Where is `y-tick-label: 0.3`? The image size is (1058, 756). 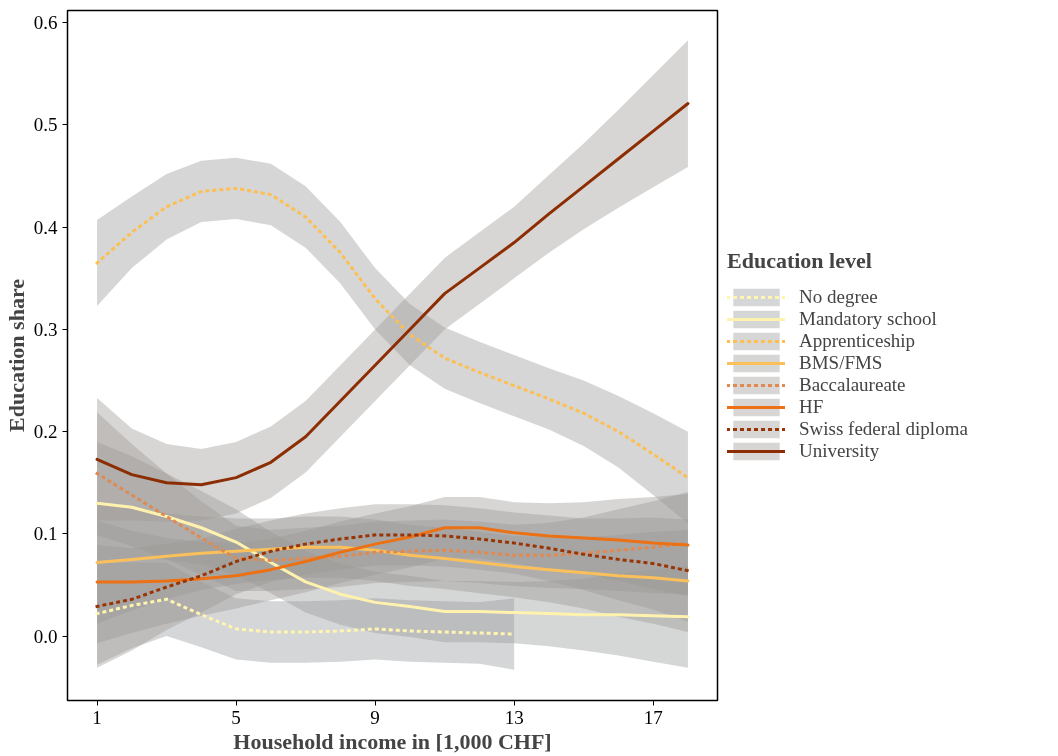 y-tick-label: 0.3 is located at coordinates (45, 329).